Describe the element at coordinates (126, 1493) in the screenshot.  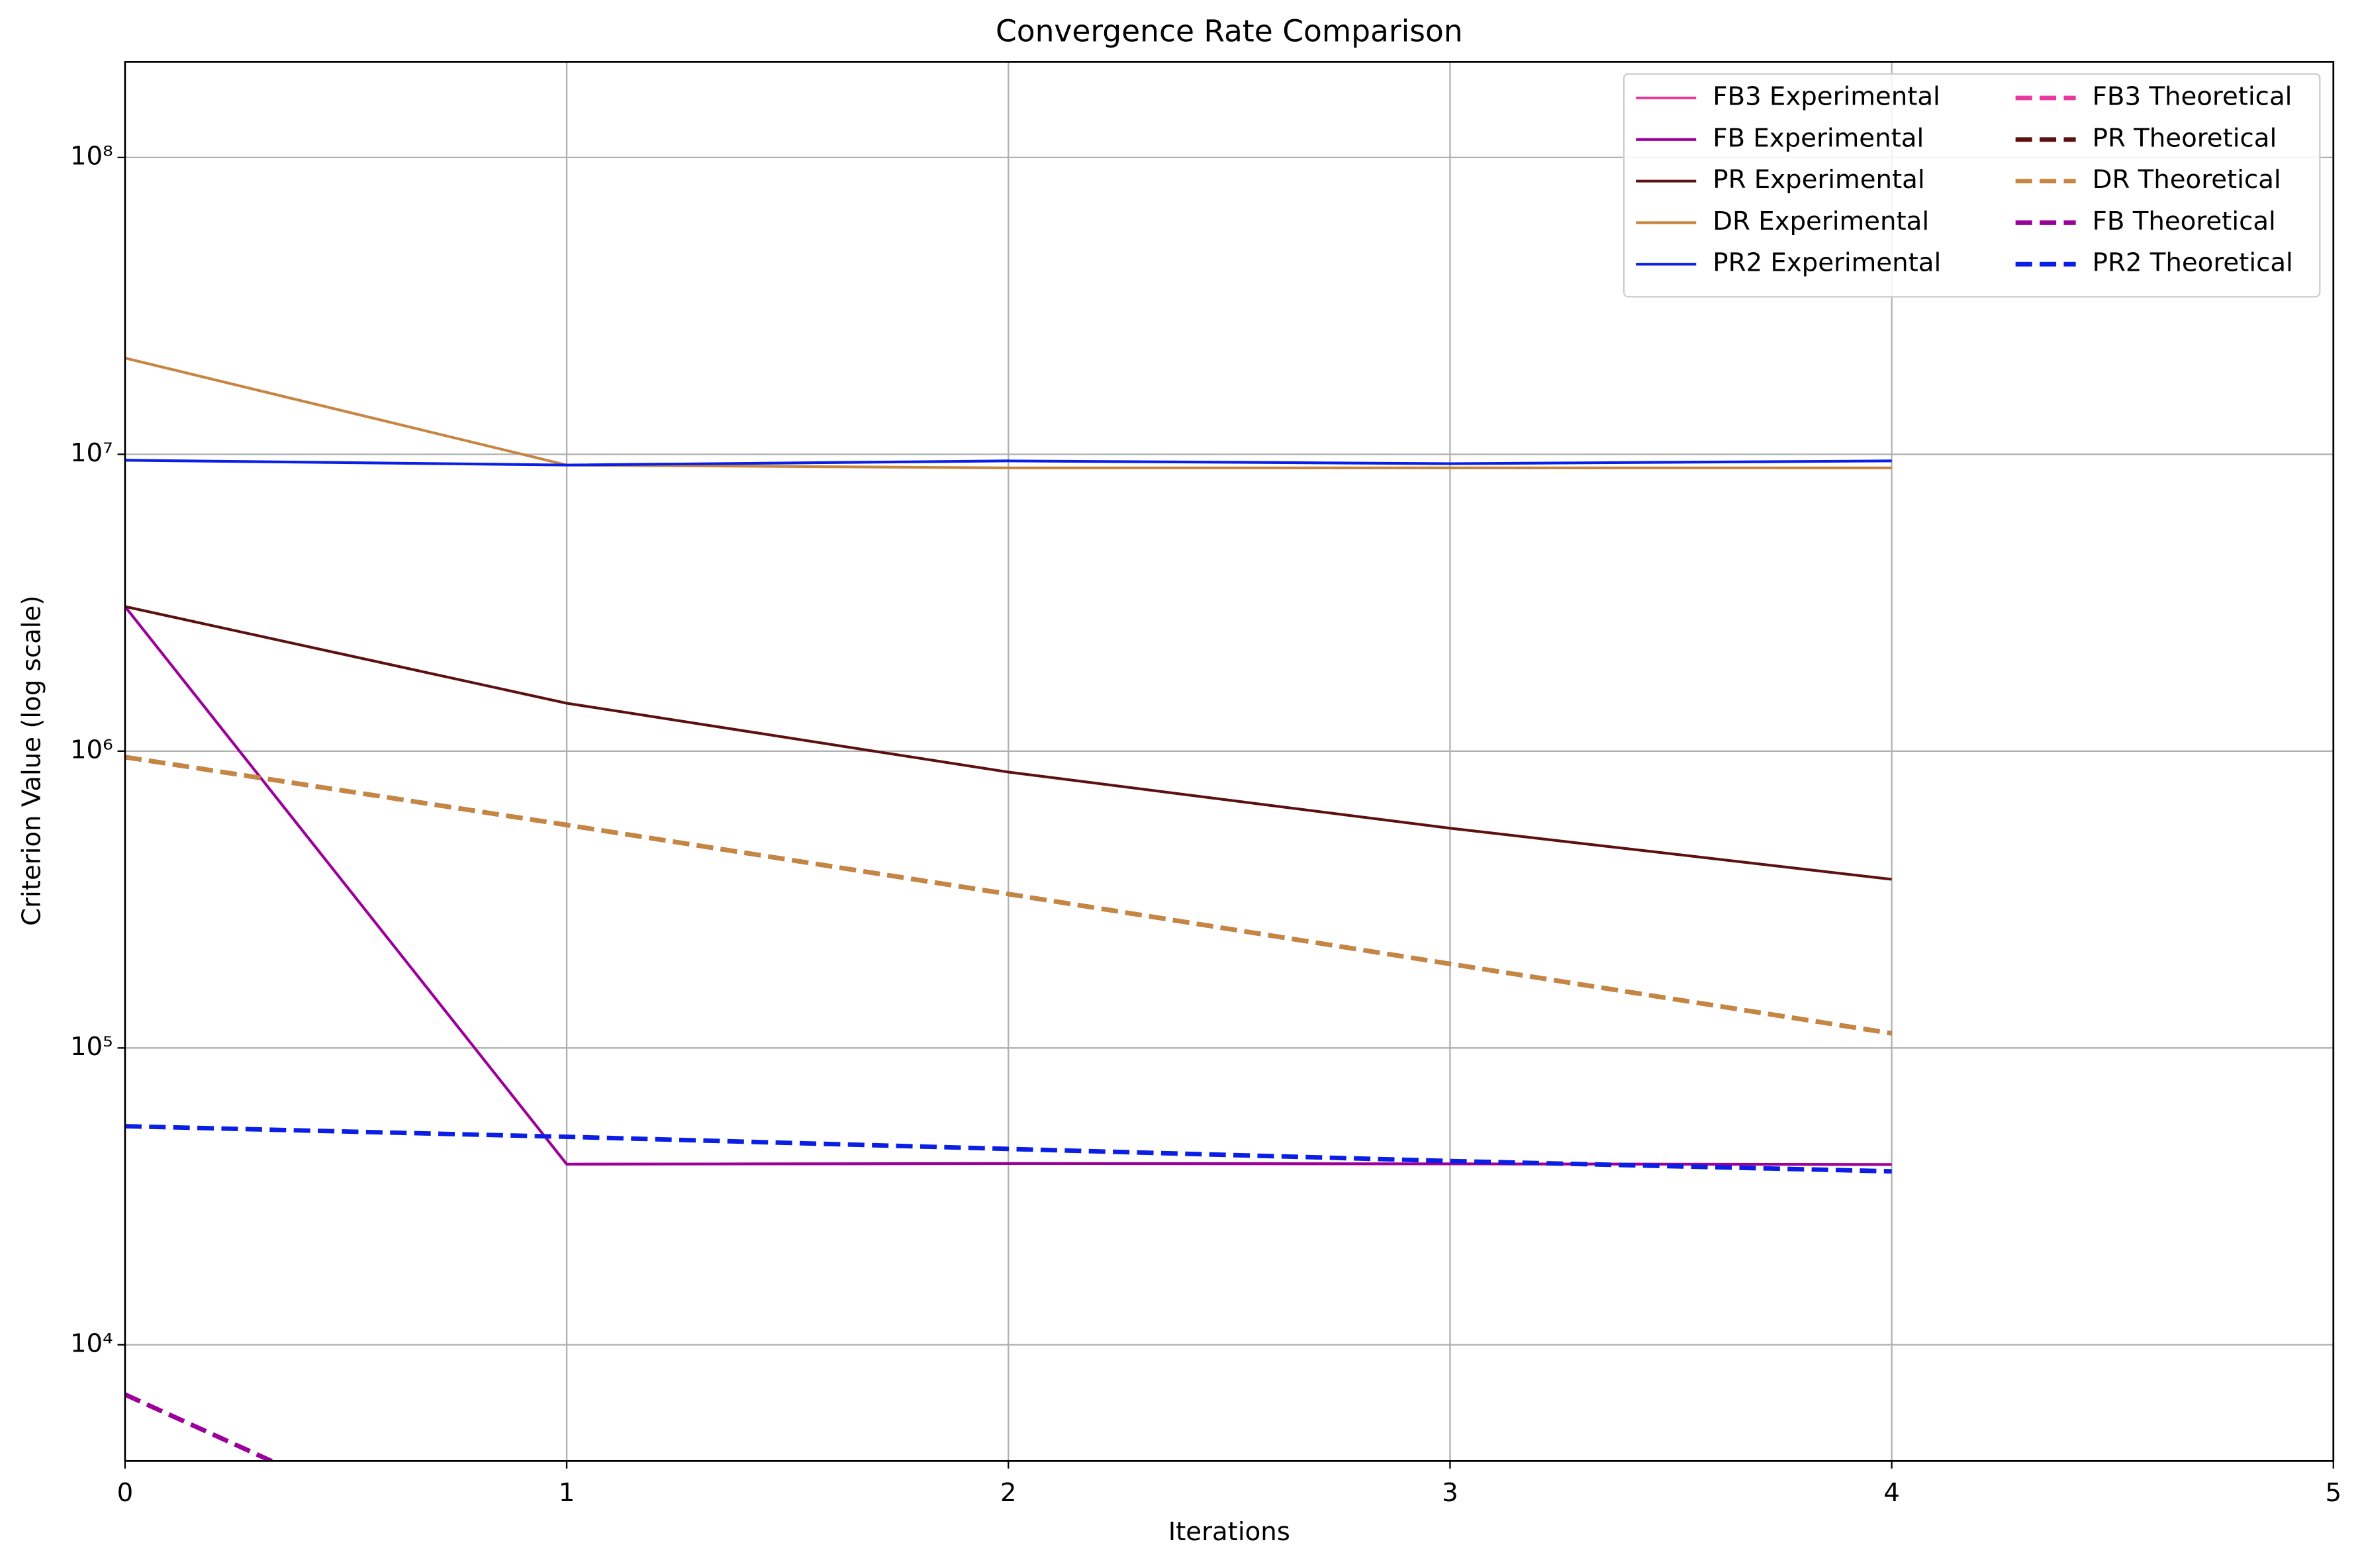
I see `x-tick-label: 0` at that location.